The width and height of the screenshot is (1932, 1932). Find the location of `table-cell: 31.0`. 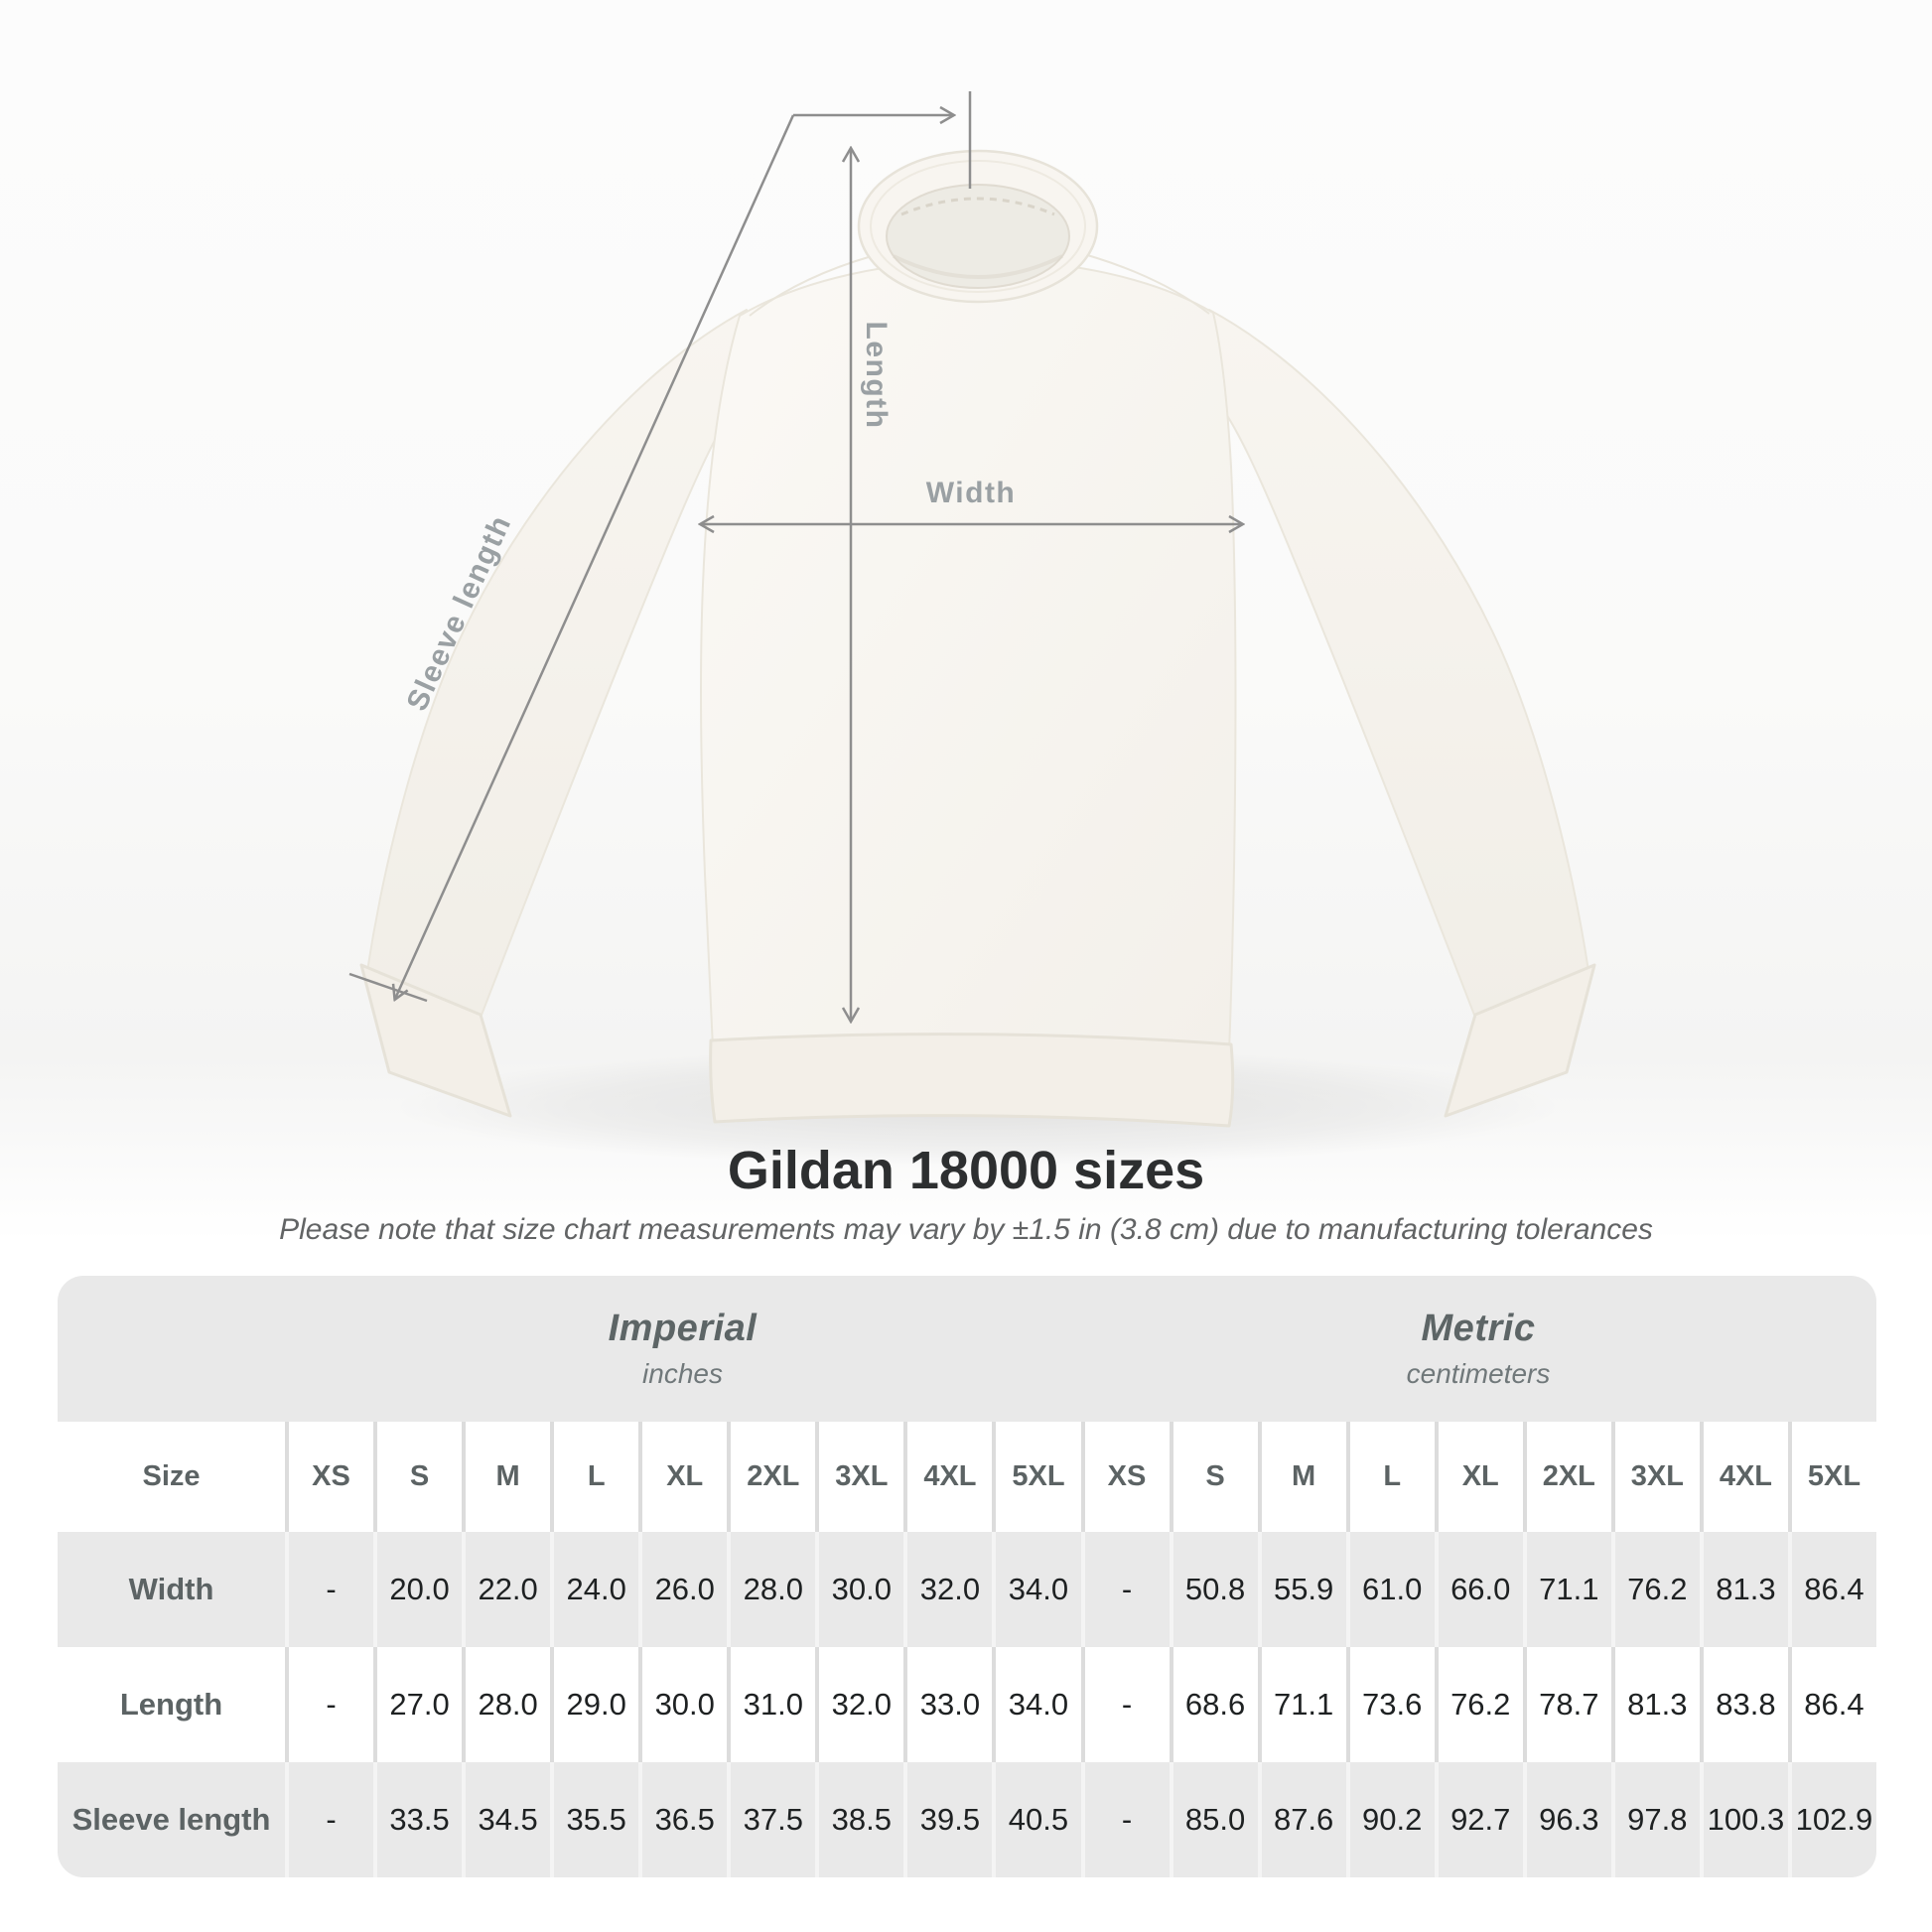

table-cell: 31.0 is located at coordinates (771, 1705).